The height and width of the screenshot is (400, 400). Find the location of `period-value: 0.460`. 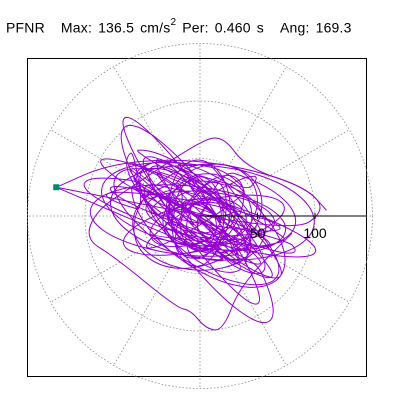

period-value: 0.460 is located at coordinates (232, 27).